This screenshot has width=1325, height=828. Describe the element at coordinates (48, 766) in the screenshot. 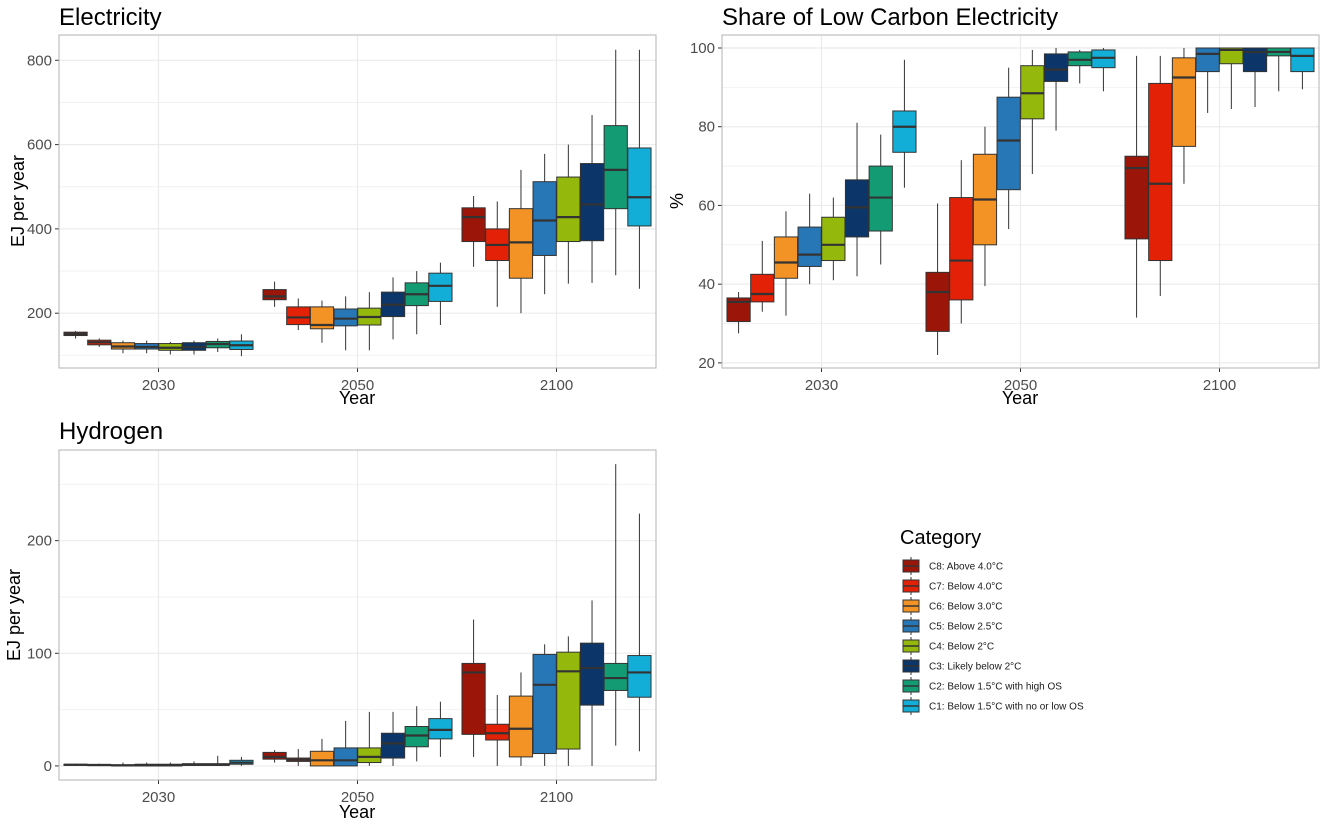

I see `y-tick-label: 0` at that location.